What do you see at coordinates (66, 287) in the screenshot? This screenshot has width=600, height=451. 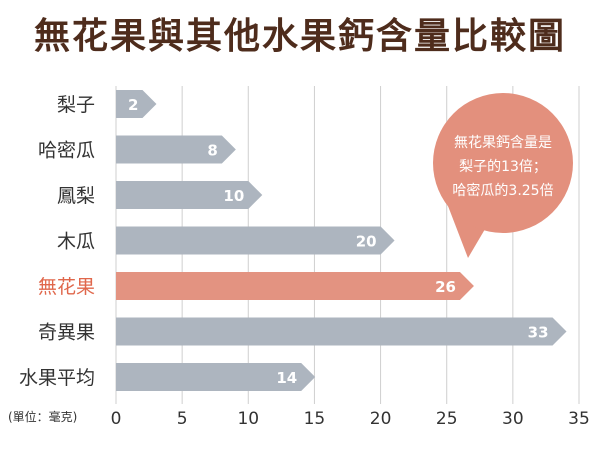 I see `category-label: 無花果` at bounding box center [66, 287].